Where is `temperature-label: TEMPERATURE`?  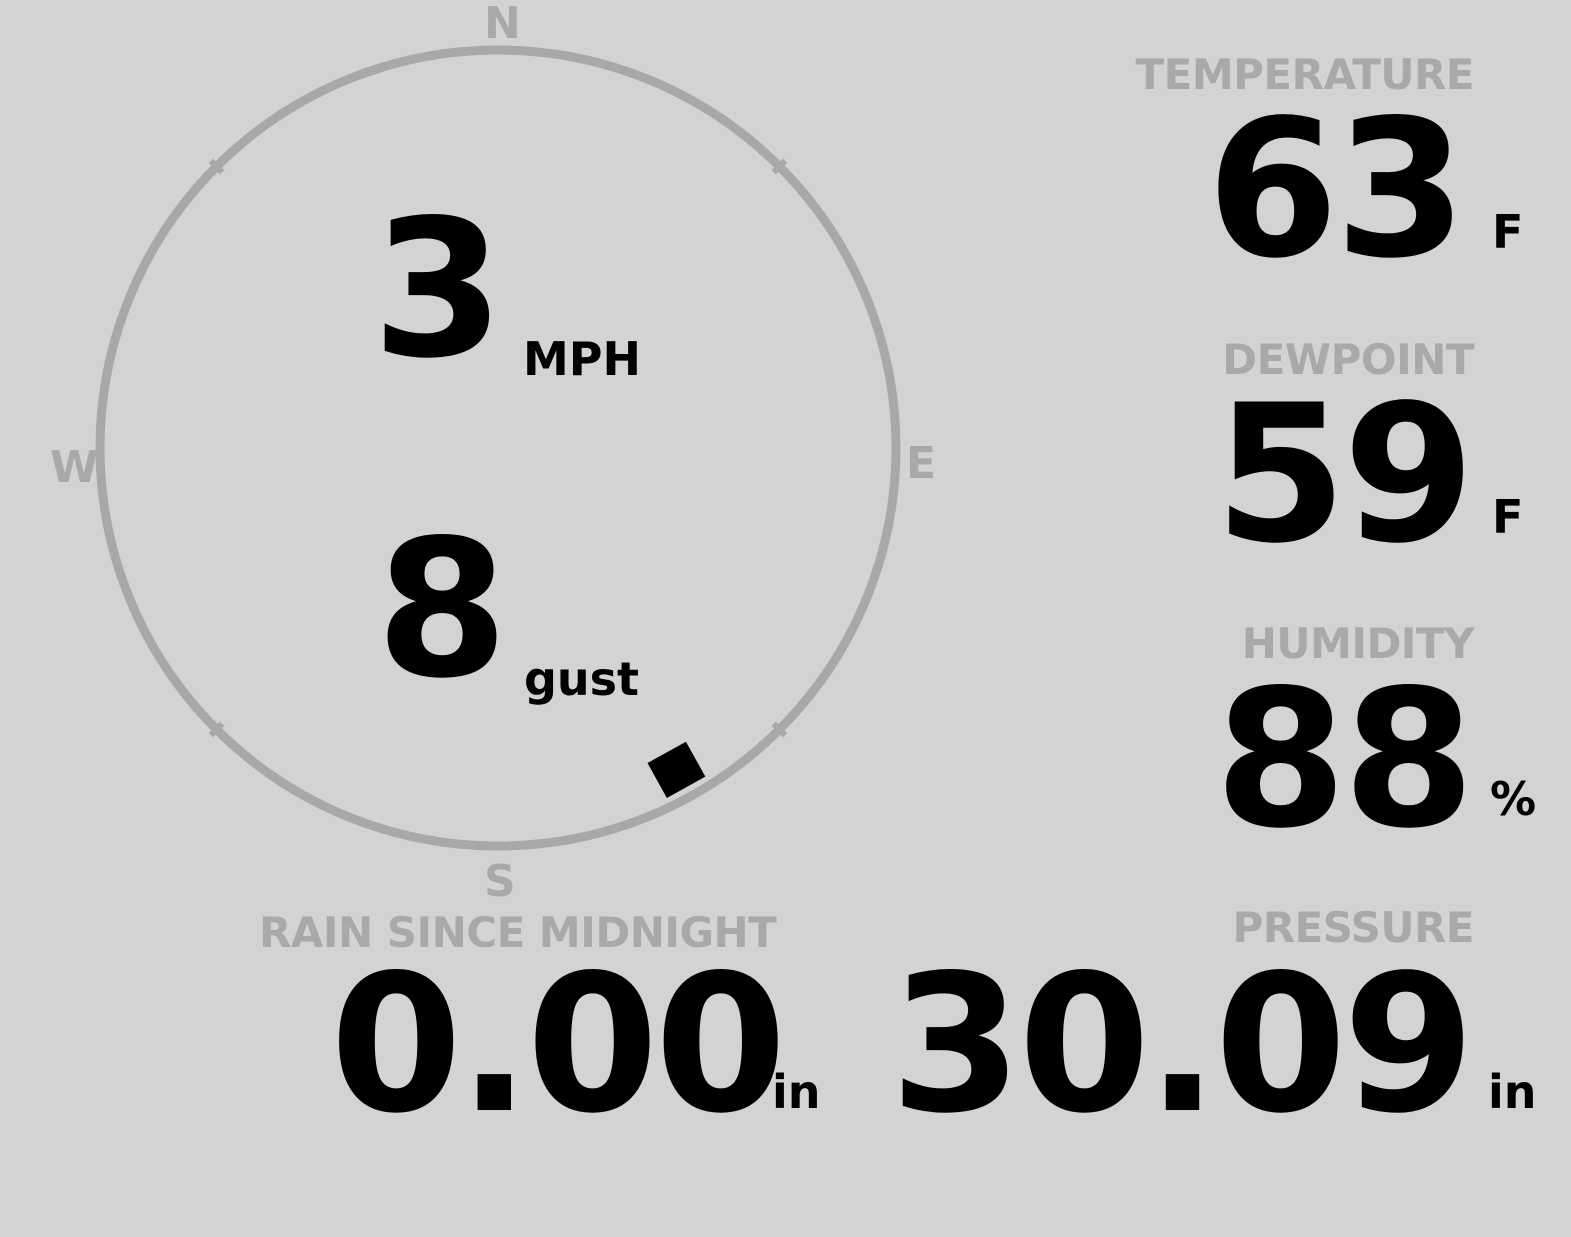 temperature-label: TEMPERATURE is located at coordinates (1305, 74).